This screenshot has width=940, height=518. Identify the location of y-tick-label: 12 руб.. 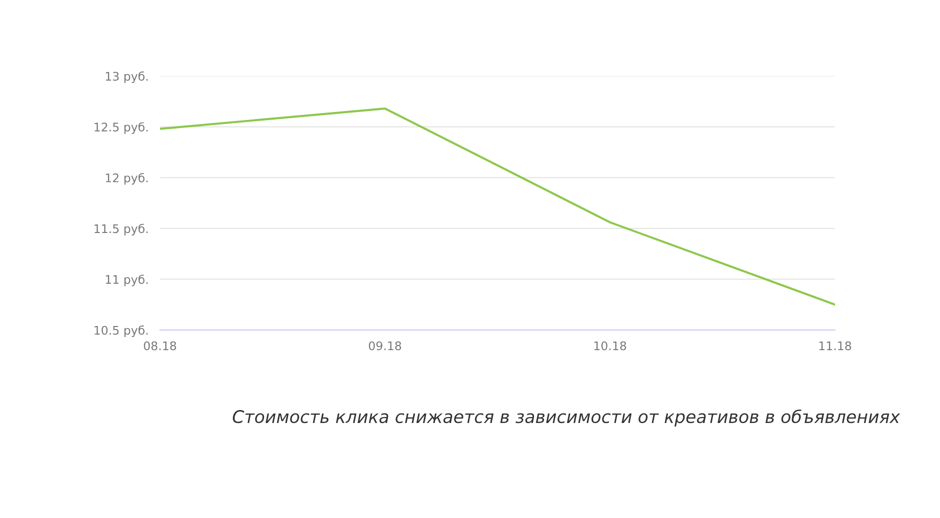
(127, 179).